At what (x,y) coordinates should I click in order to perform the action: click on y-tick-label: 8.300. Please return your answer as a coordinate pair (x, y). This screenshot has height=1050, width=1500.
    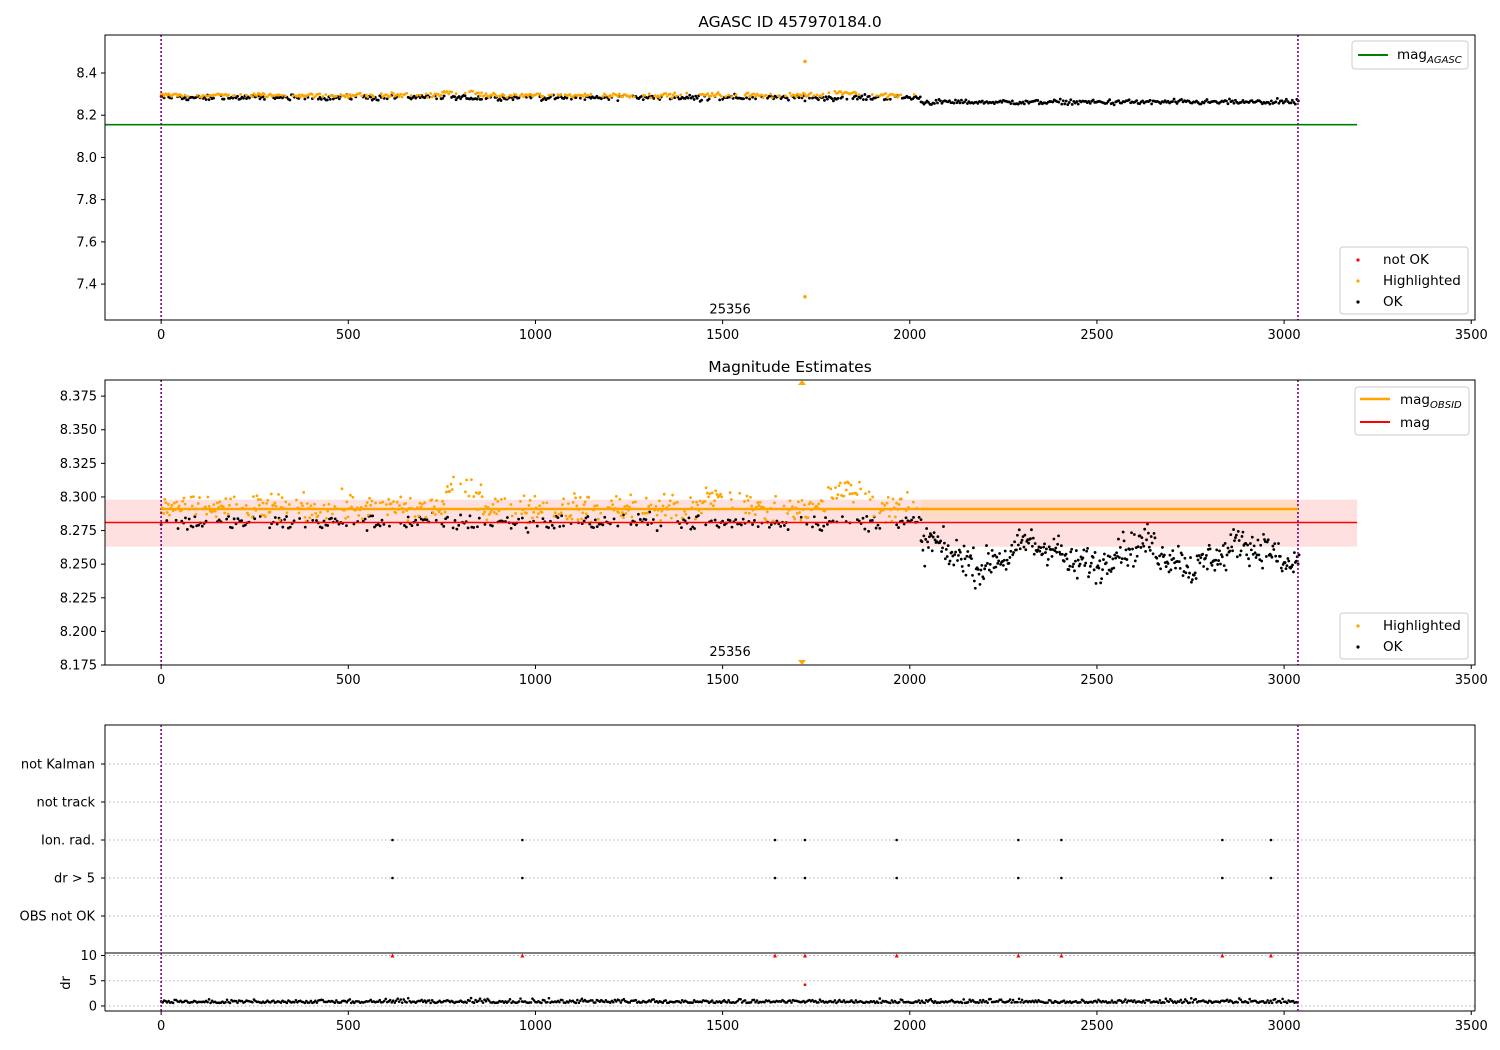
    Looking at the image, I should click on (78, 497).